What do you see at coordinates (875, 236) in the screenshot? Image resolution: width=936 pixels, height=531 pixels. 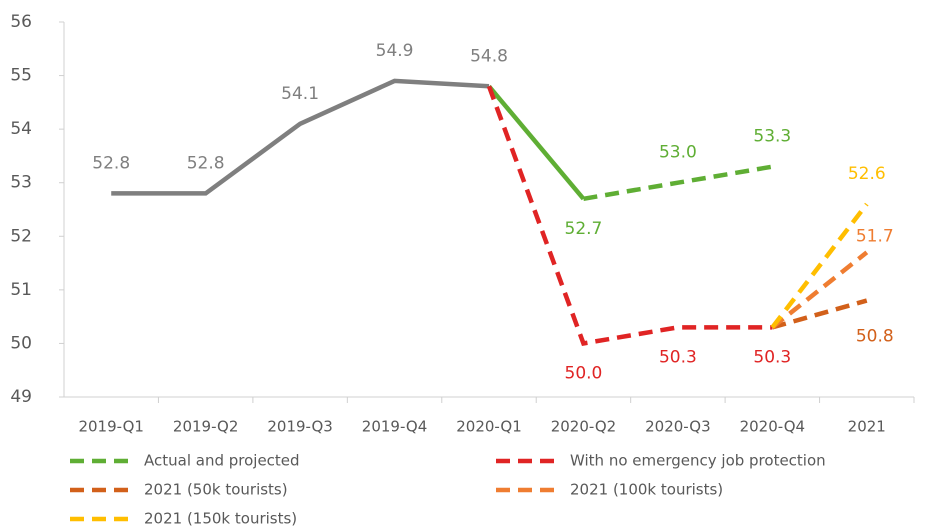 I see `data-label: 51.7` at bounding box center [875, 236].